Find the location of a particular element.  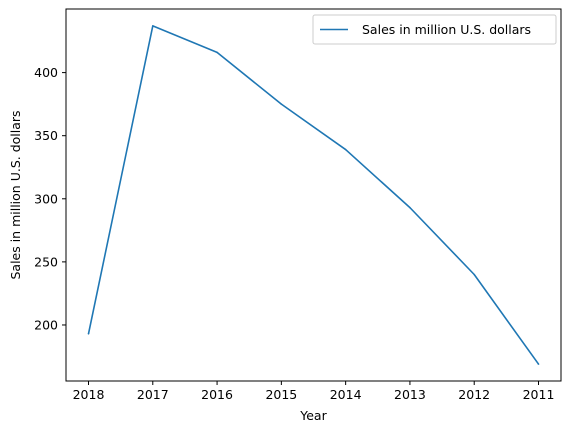

x-axis-ticks: 2018 2017 2016 2015 2014 2013 2012 2011 is located at coordinates (314, 391).